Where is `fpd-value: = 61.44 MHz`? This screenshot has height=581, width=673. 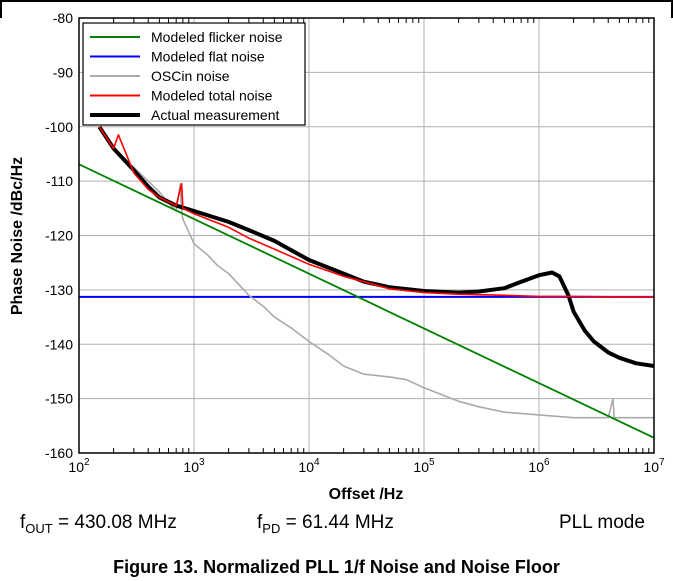
fpd-value: = 61.44 MHz is located at coordinates (337, 522).